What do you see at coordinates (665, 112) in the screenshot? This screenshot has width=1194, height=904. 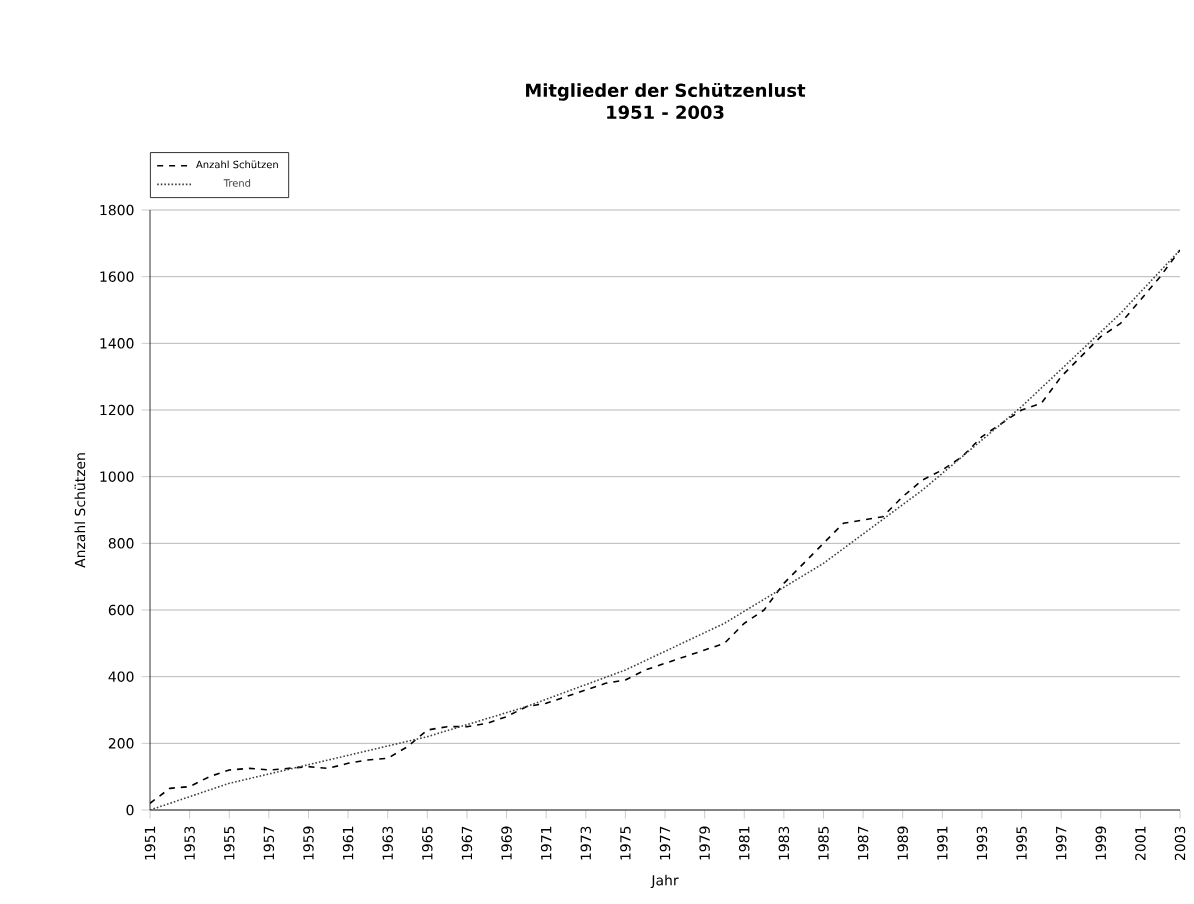 I see `chart-subtitle: 1951 - 2003` at bounding box center [665, 112].